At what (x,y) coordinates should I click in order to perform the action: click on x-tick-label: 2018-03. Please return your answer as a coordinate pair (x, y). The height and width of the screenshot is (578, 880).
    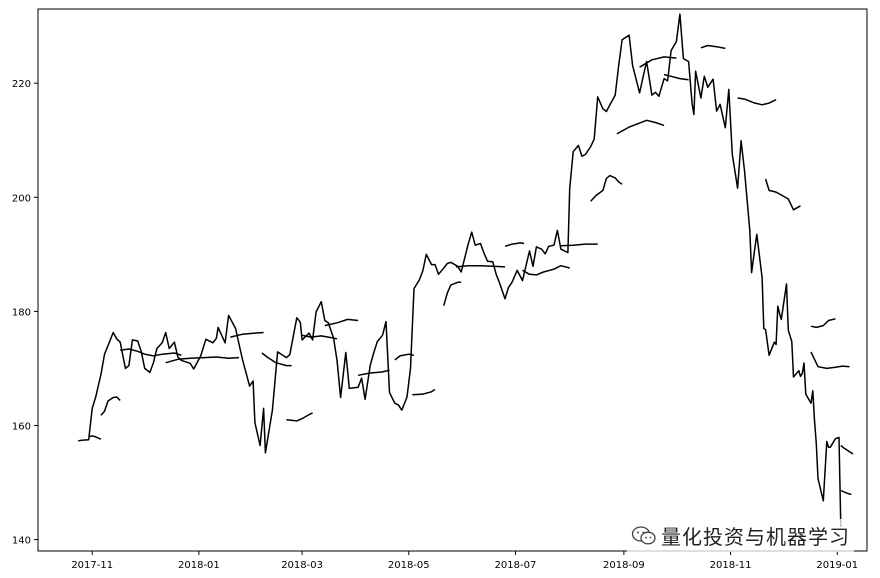
    Looking at the image, I should click on (302, 565).